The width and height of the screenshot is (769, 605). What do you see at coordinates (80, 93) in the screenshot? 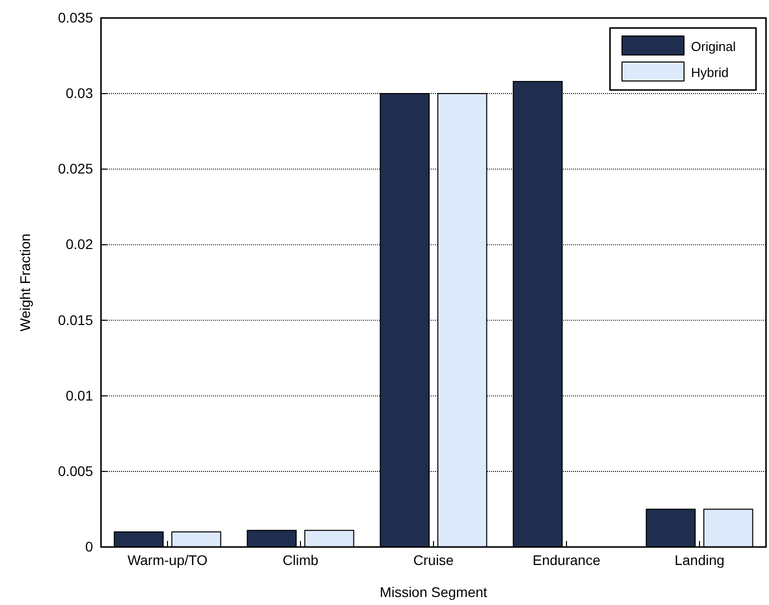
I see `y-tick-label: 0.03` at bounding box center [80, 93].